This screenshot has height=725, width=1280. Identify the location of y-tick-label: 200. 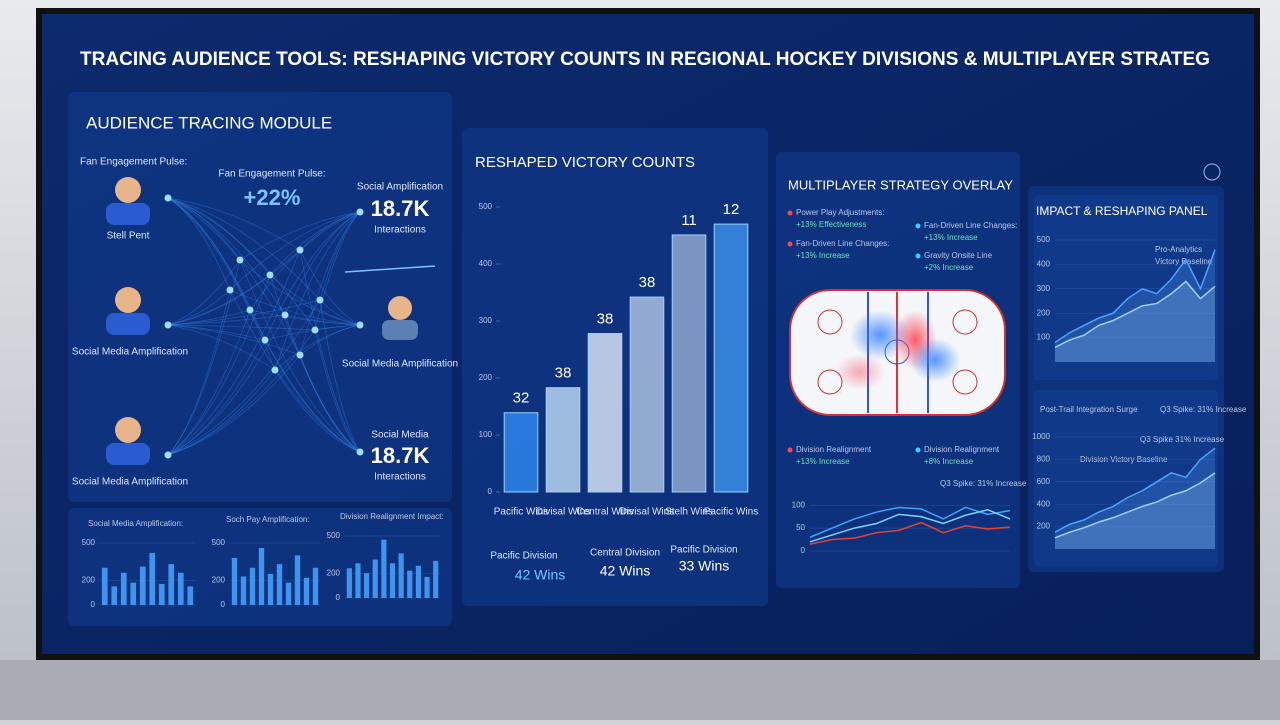
(1044, 312).